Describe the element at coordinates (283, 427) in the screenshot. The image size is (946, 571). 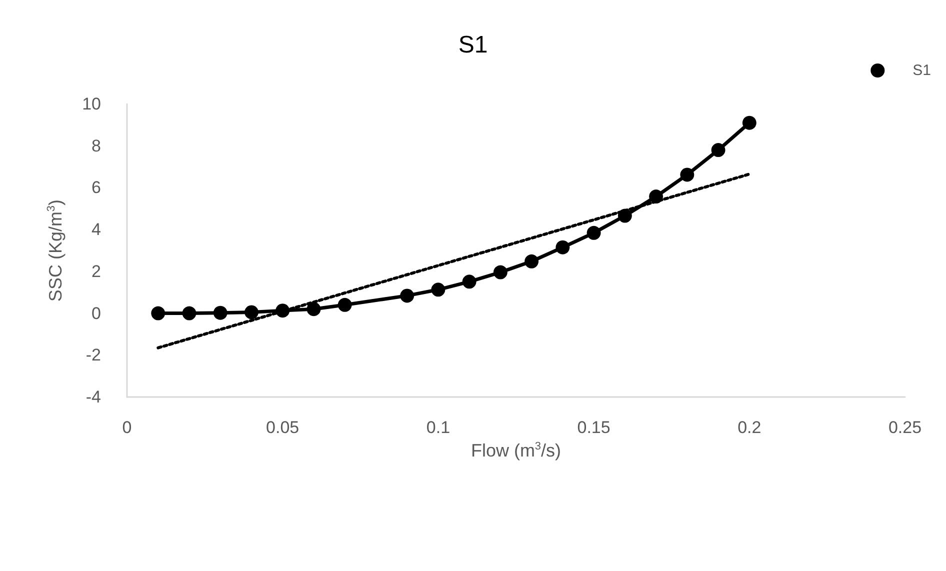
I see `x-tick-label: 0.05` at that location.